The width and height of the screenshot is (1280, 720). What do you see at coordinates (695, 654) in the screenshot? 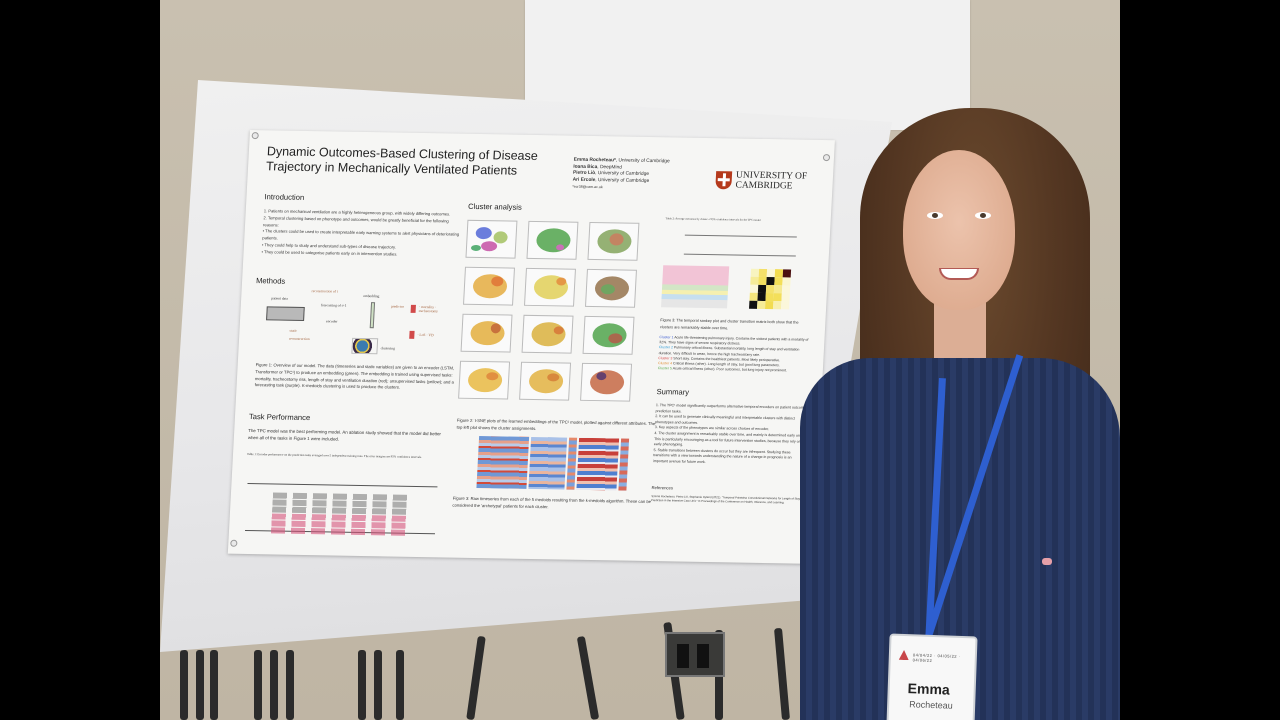
I see `wall-outlet` at bounding box center [695, 654].